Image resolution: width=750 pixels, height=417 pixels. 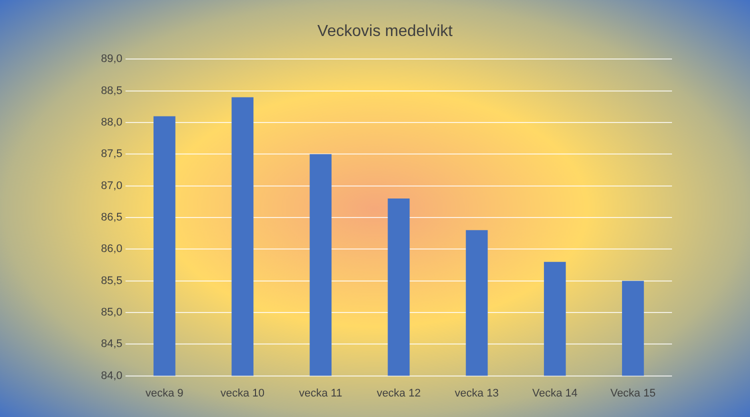 I want to click on chart-title: Veckovis medelvikt, so click(x=385, y=31).